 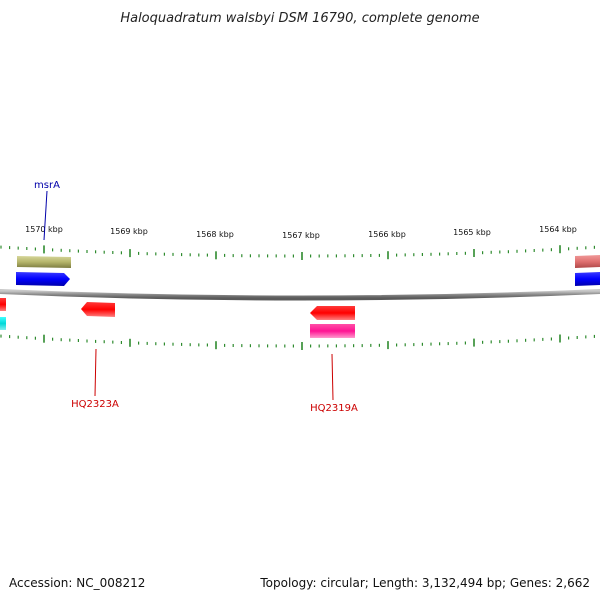 What do you see at coordinates (334, 408) in the screenshot?
I see `gene-label-hq2319a: HQ2319A` at bounding box center [334, 408].